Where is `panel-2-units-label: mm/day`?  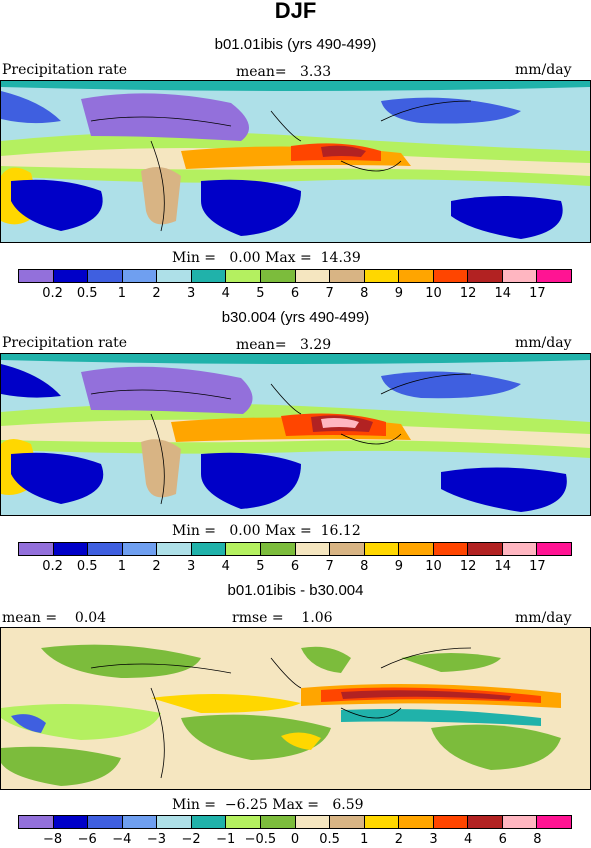
panel-2-units-label: mm/day is located at coordinates (543, 343).